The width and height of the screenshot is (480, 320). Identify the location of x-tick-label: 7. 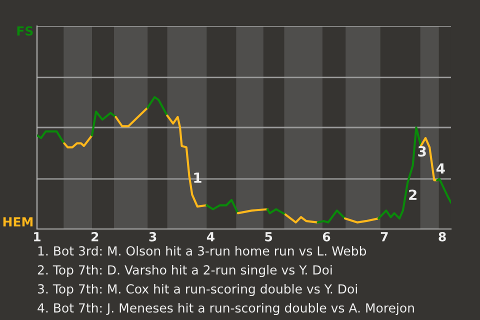
(384, 237).